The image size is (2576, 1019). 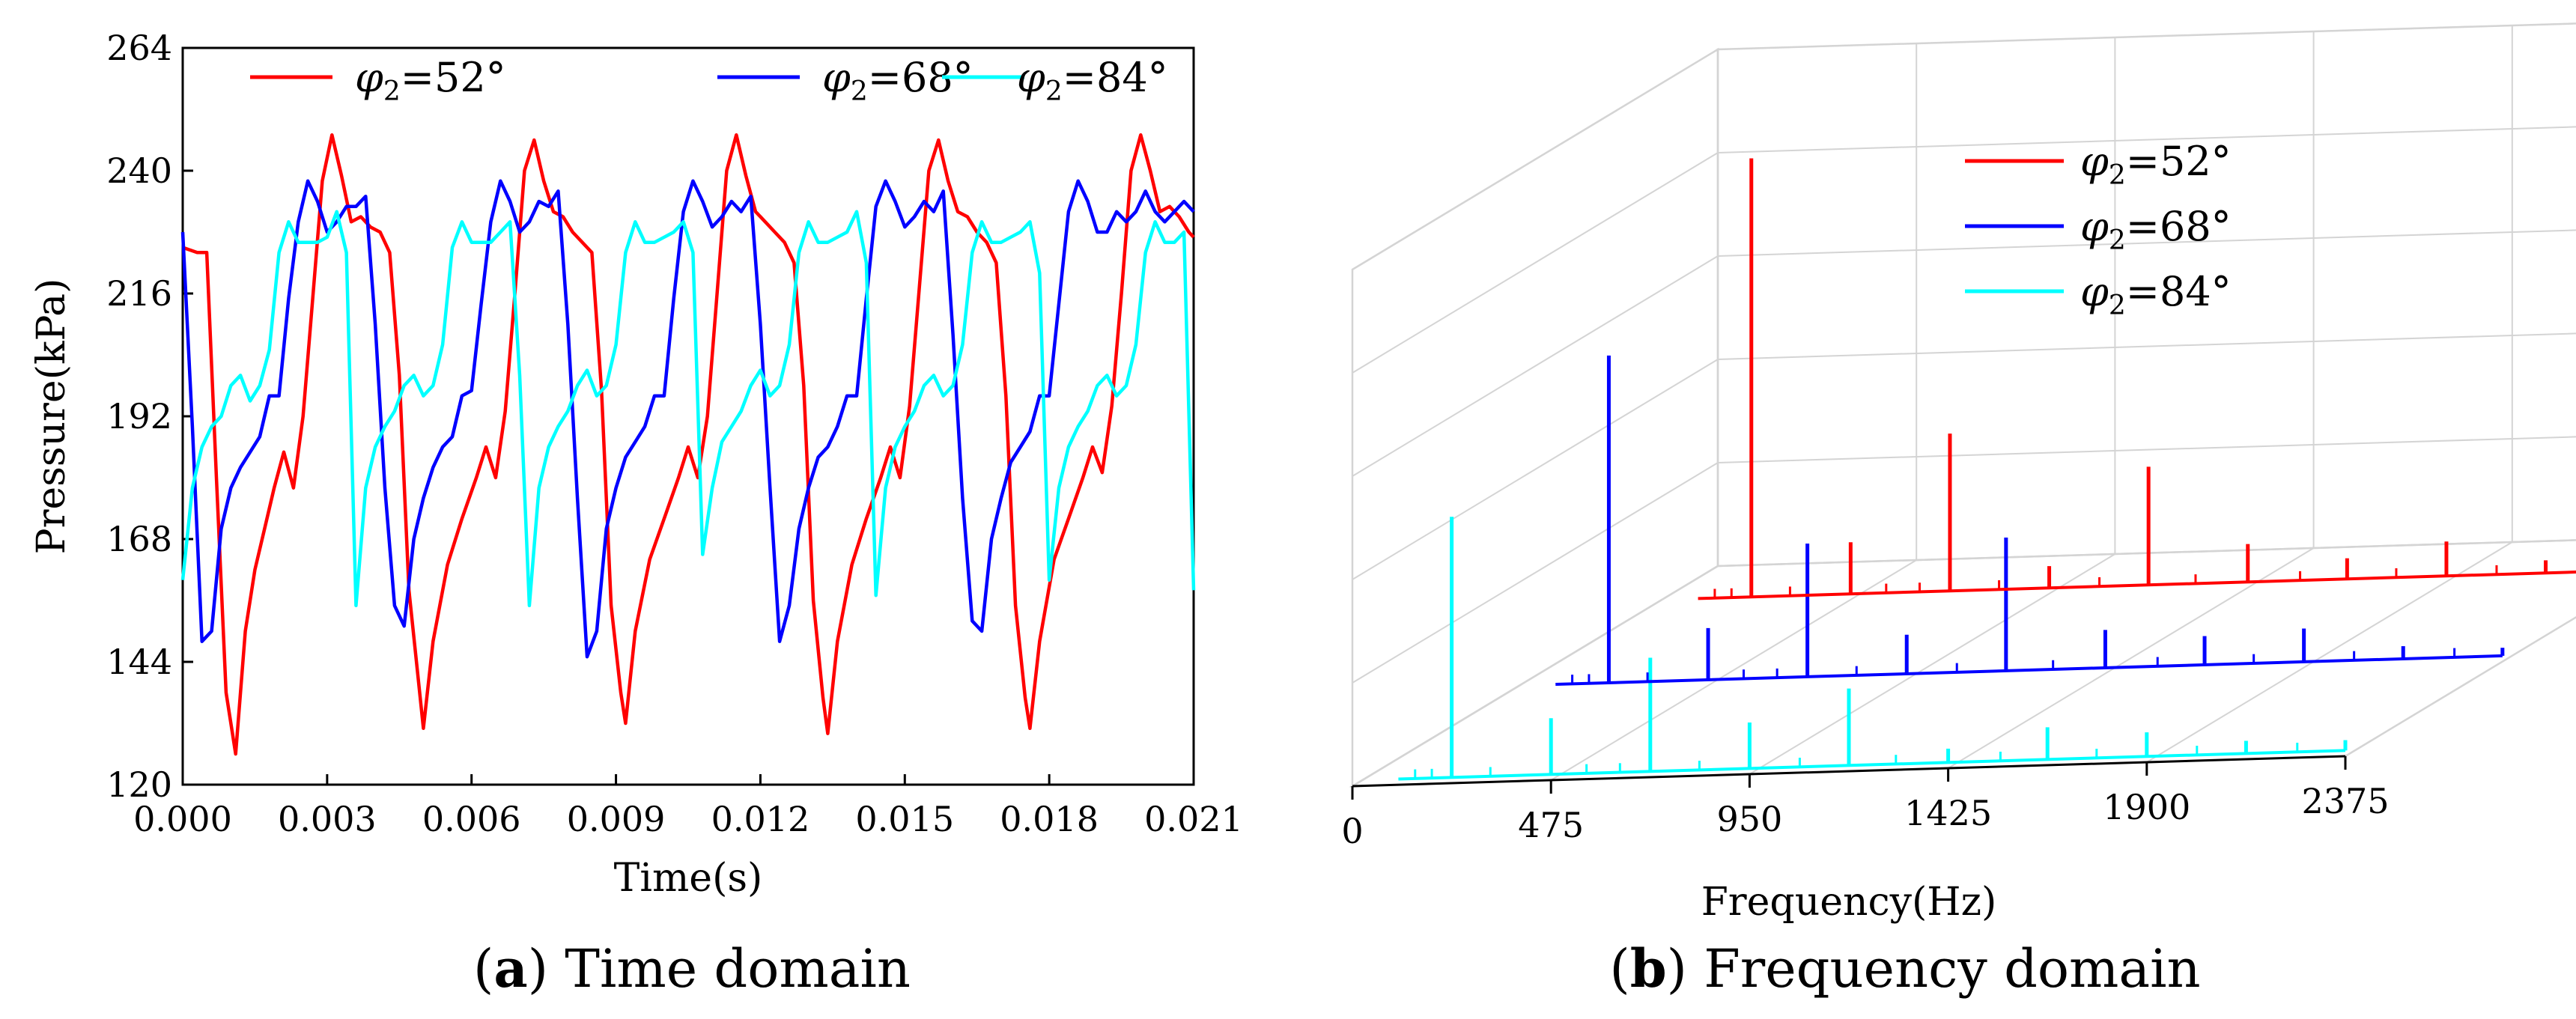 What do you see at coordinates (616, 819) in the screenshot?
I see `x-tick-label: 0.009` at bounding box center [616, 819].